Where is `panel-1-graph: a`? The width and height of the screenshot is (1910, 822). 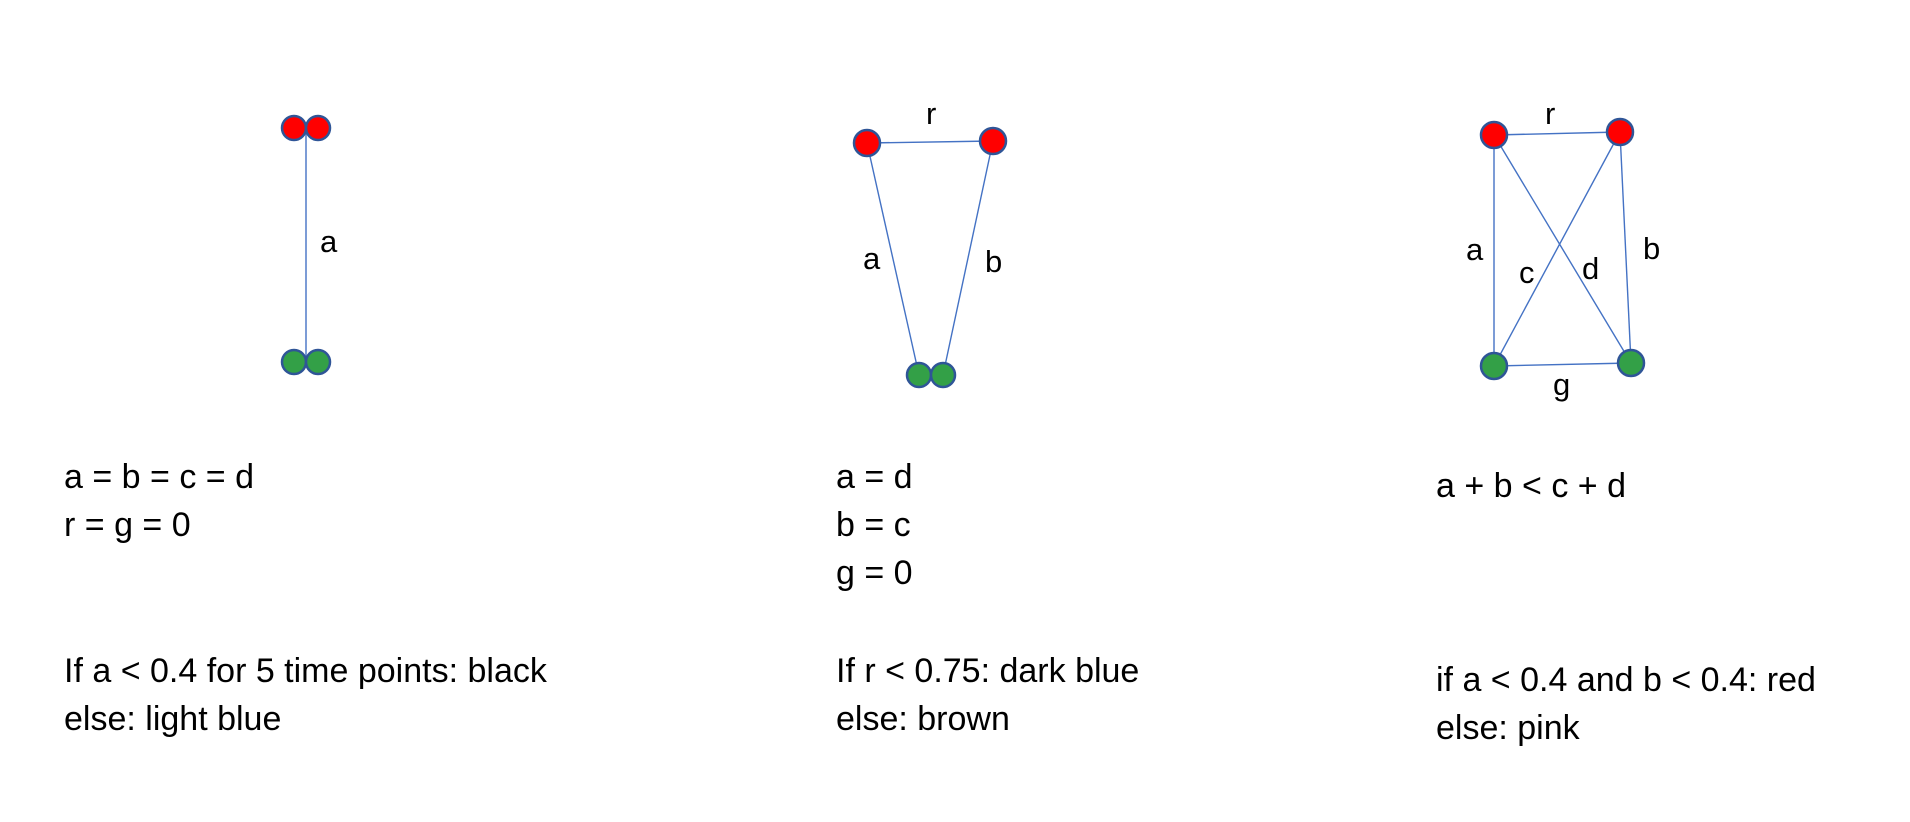 panel-1-graph: a is located at coordinates (309, 245).